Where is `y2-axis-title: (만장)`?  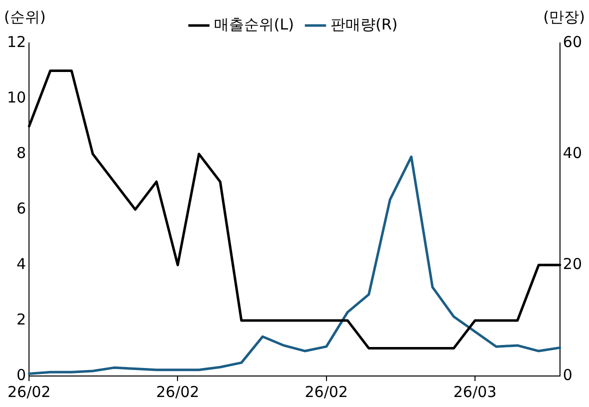
y2-axis-title: (만장) is located at coordinates (564, 17).